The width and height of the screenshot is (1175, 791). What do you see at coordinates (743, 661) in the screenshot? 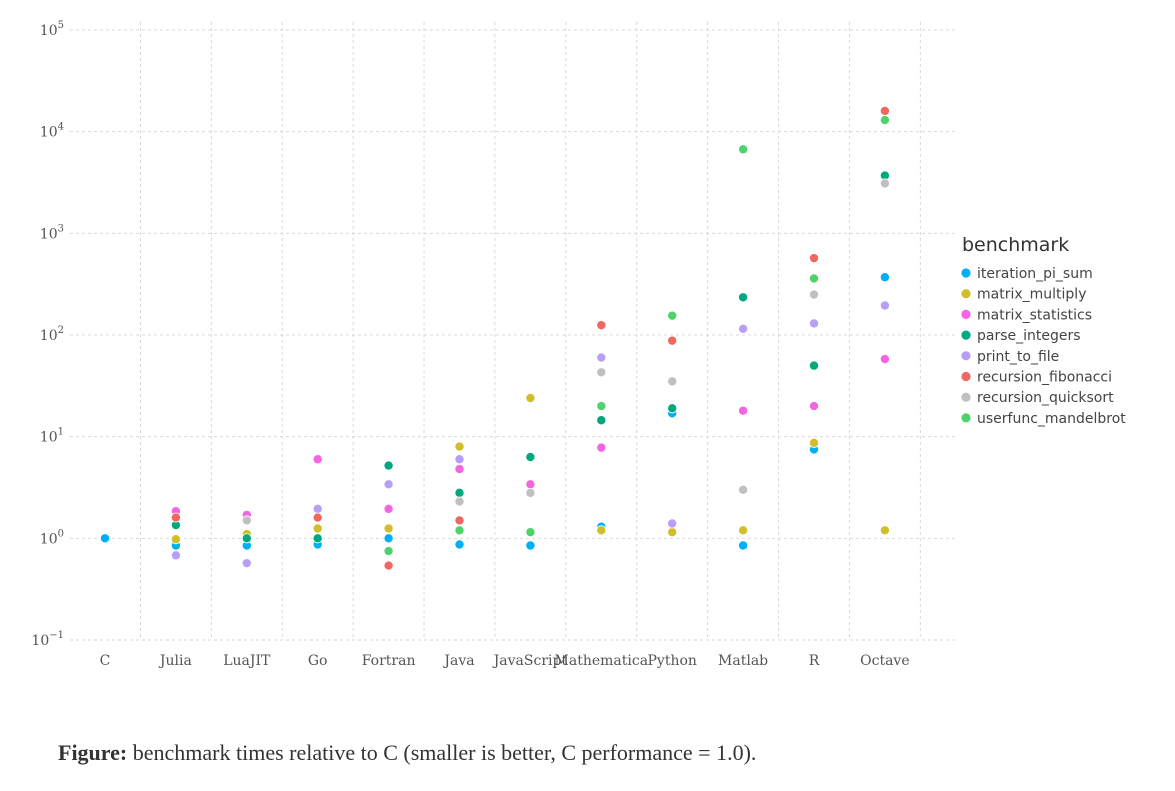
I see `x-tick-label: Matlab` at bounding box center [743, 661].